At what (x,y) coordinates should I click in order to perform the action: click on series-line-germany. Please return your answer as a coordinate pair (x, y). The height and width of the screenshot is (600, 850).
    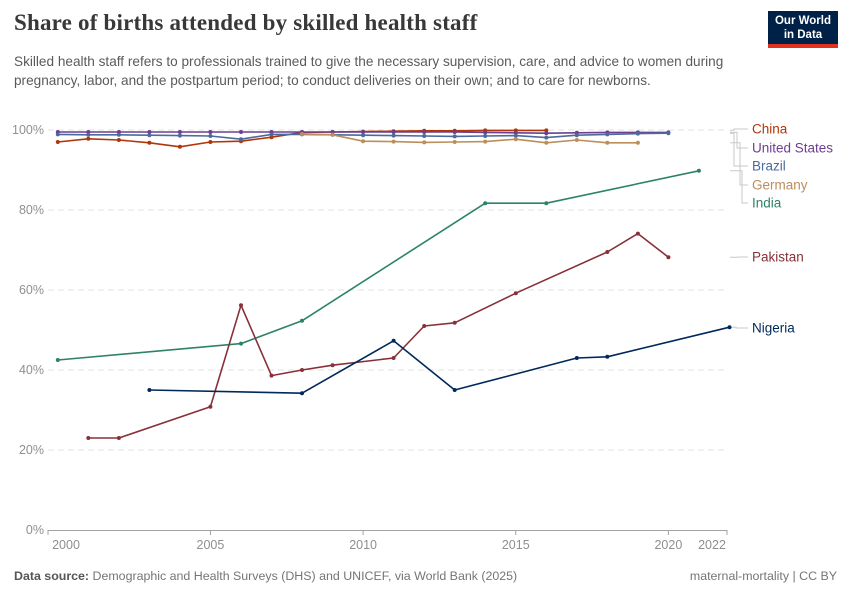
    Looking at the image, I should click on (470, 138).